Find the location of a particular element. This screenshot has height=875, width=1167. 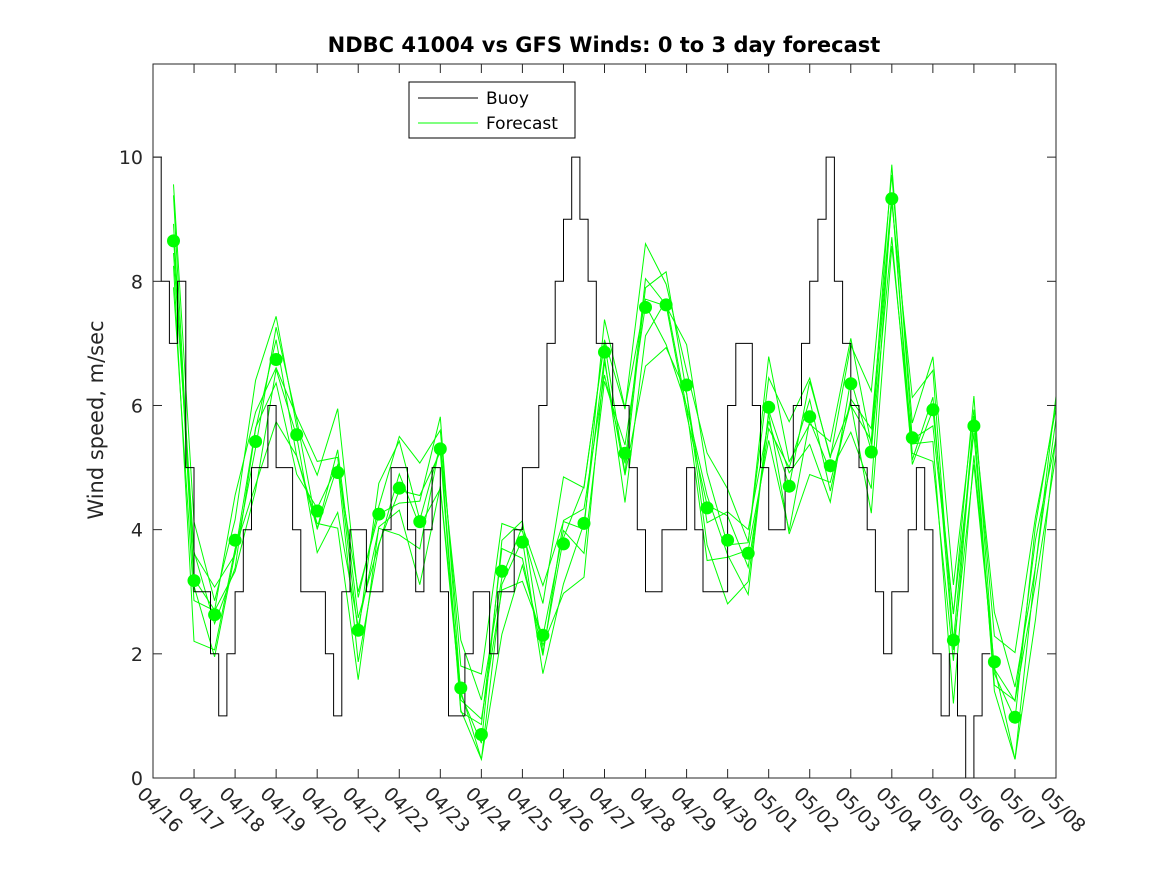

y-tick-label: 6 is located at coordinates (137, 406).